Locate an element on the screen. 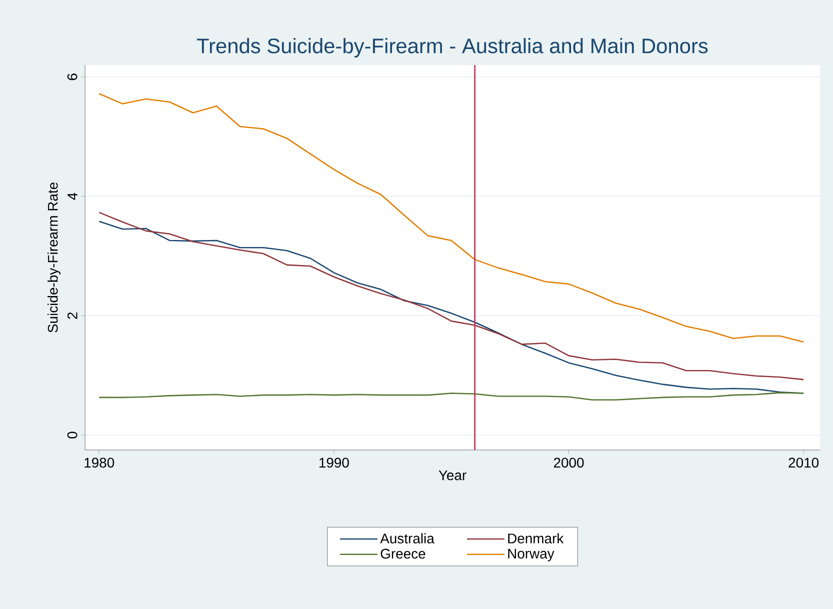 This screenshot has height=609, width=833. y-axis-title: Suicide-by-Firearm Rate is located at coordinates (54, 257).